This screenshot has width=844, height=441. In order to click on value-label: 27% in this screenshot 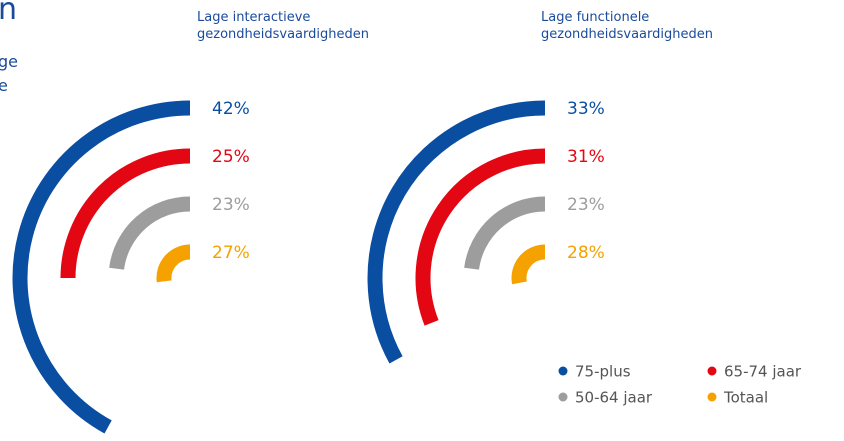, I will do `click(231, 253)`.